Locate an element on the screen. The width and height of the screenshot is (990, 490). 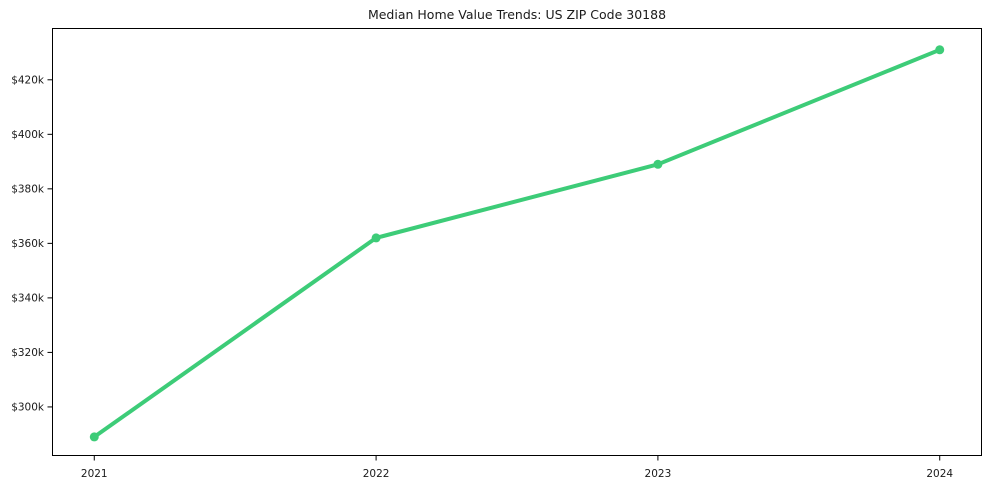
x-tick-label: 2022 is located at coordinates (376, 474).